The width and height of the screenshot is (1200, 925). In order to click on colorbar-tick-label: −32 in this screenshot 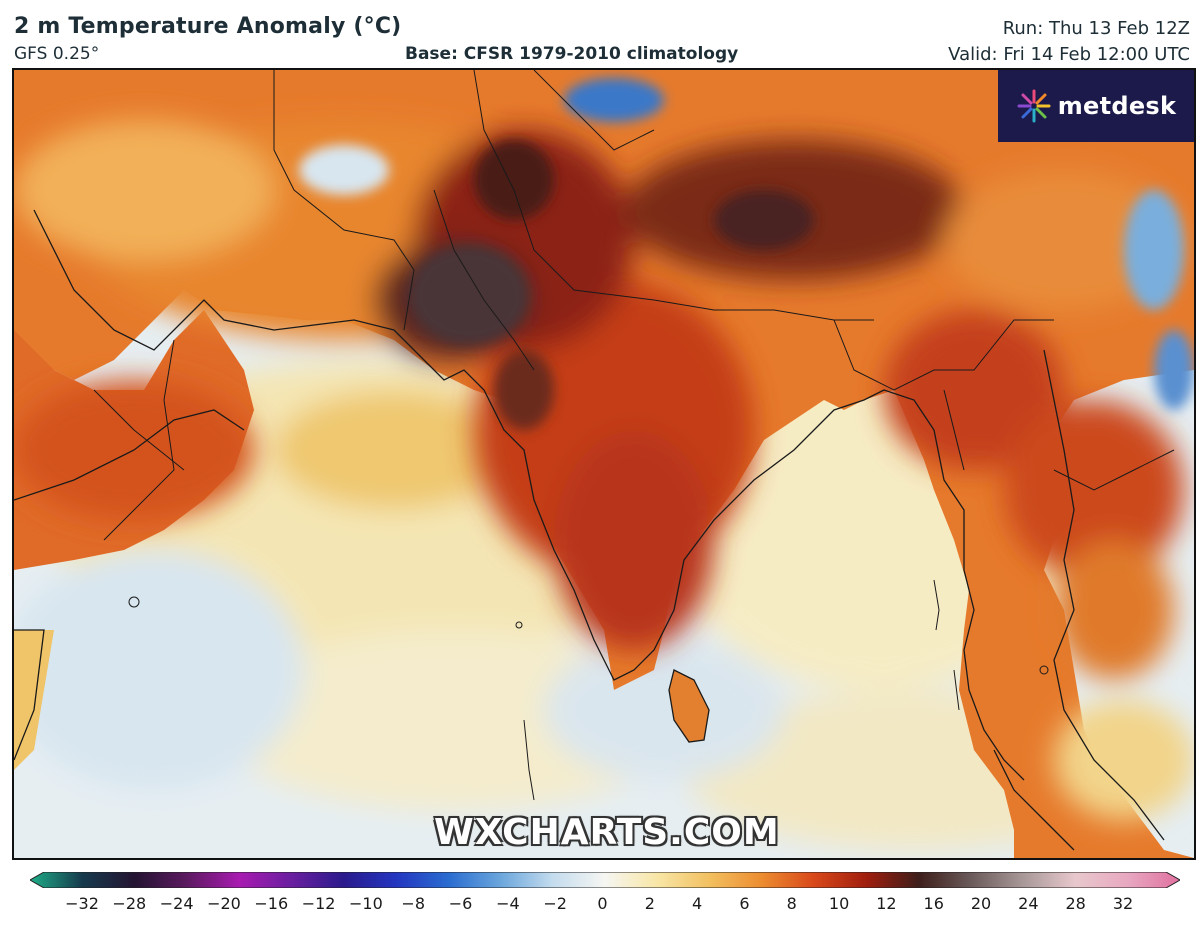, I will do `click(82, 903)`.